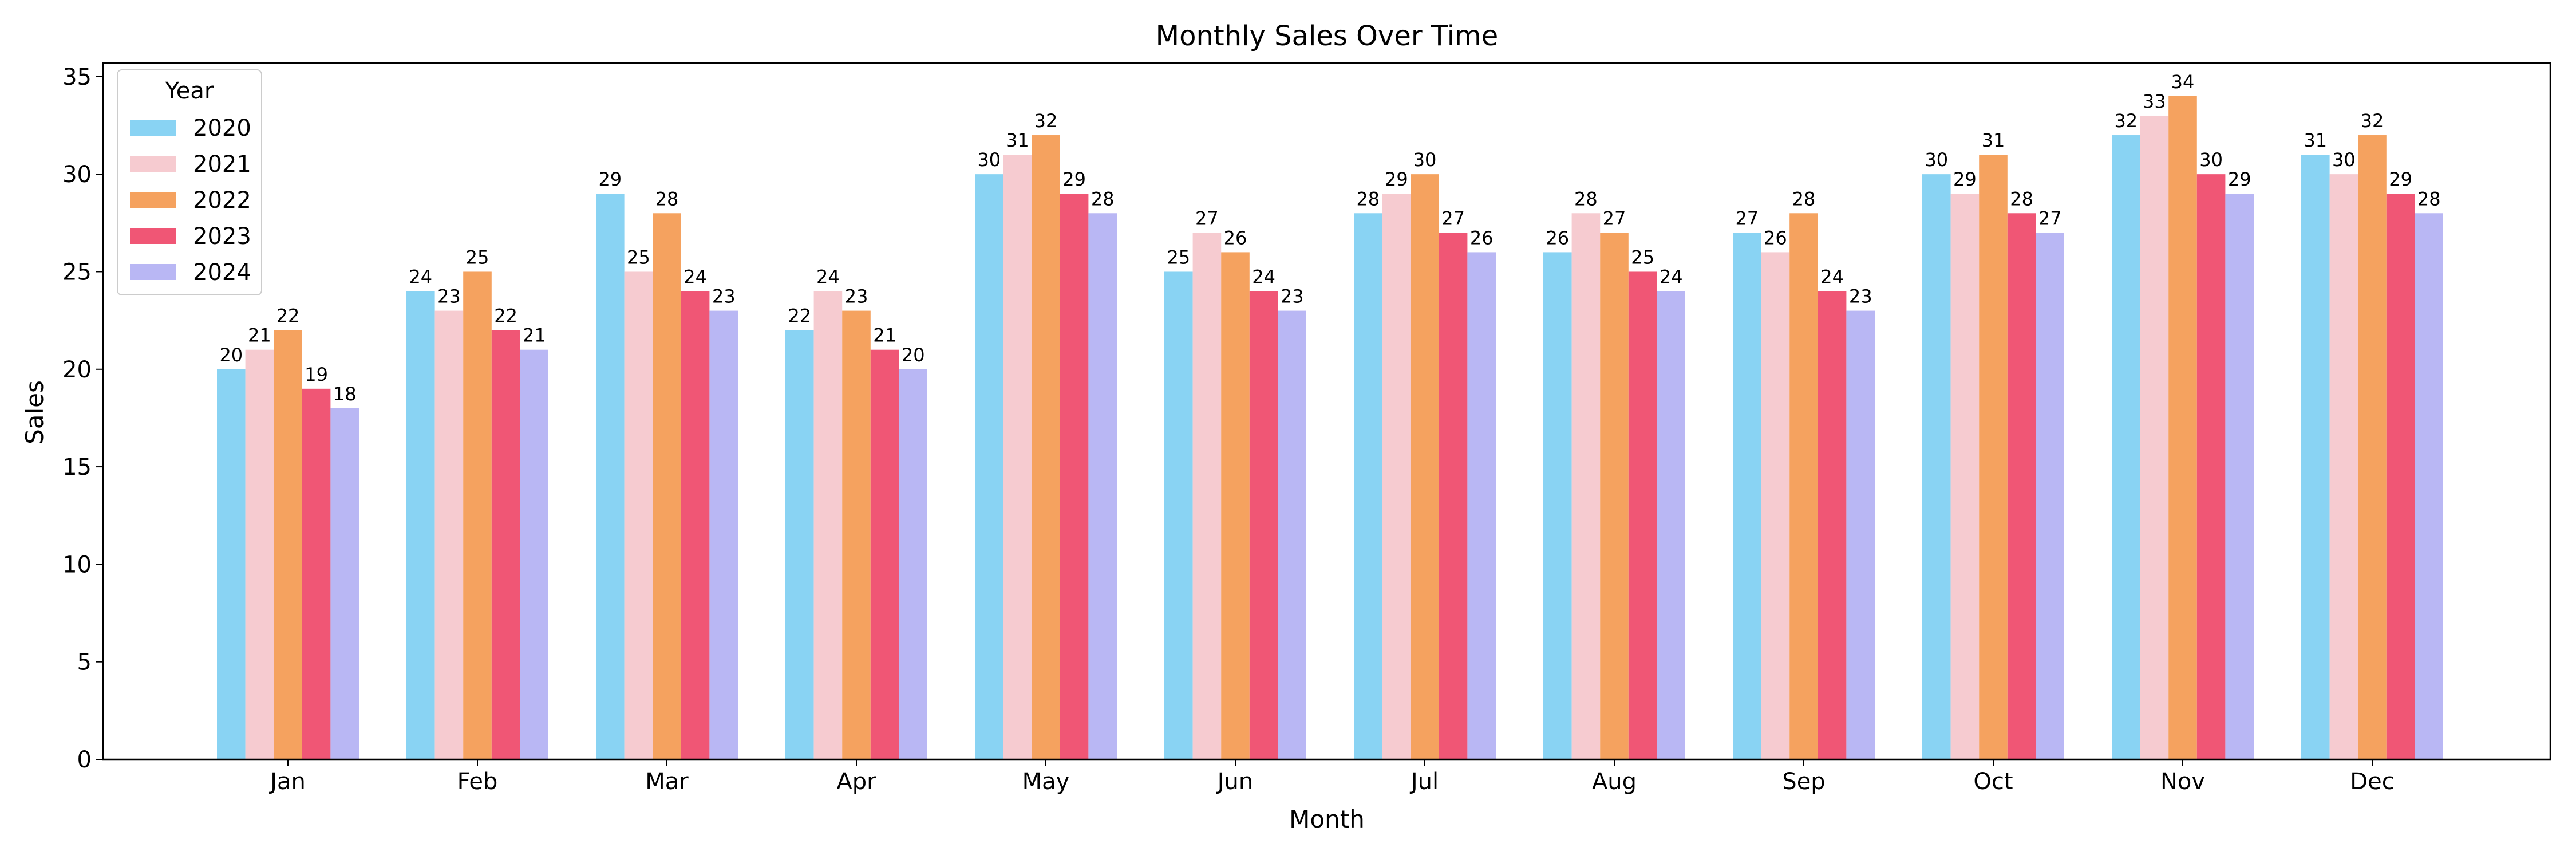 This screenshot has width=2576, height=859. Describe the element at coordinates (77, 370) in the screenshot. I see `y-tick-label: 20` at that location.